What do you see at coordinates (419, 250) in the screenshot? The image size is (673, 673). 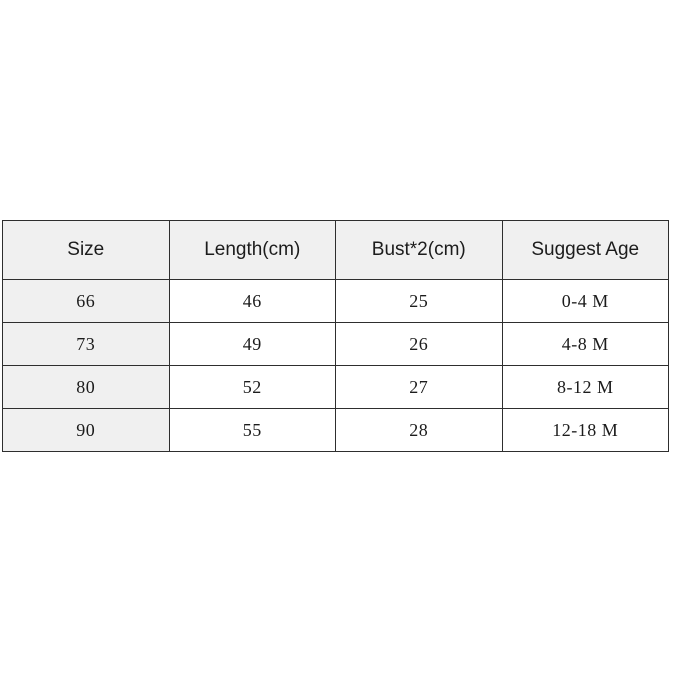 I see `column-header-bust: Bust*2(cm)` at bounding box center [419, 250].